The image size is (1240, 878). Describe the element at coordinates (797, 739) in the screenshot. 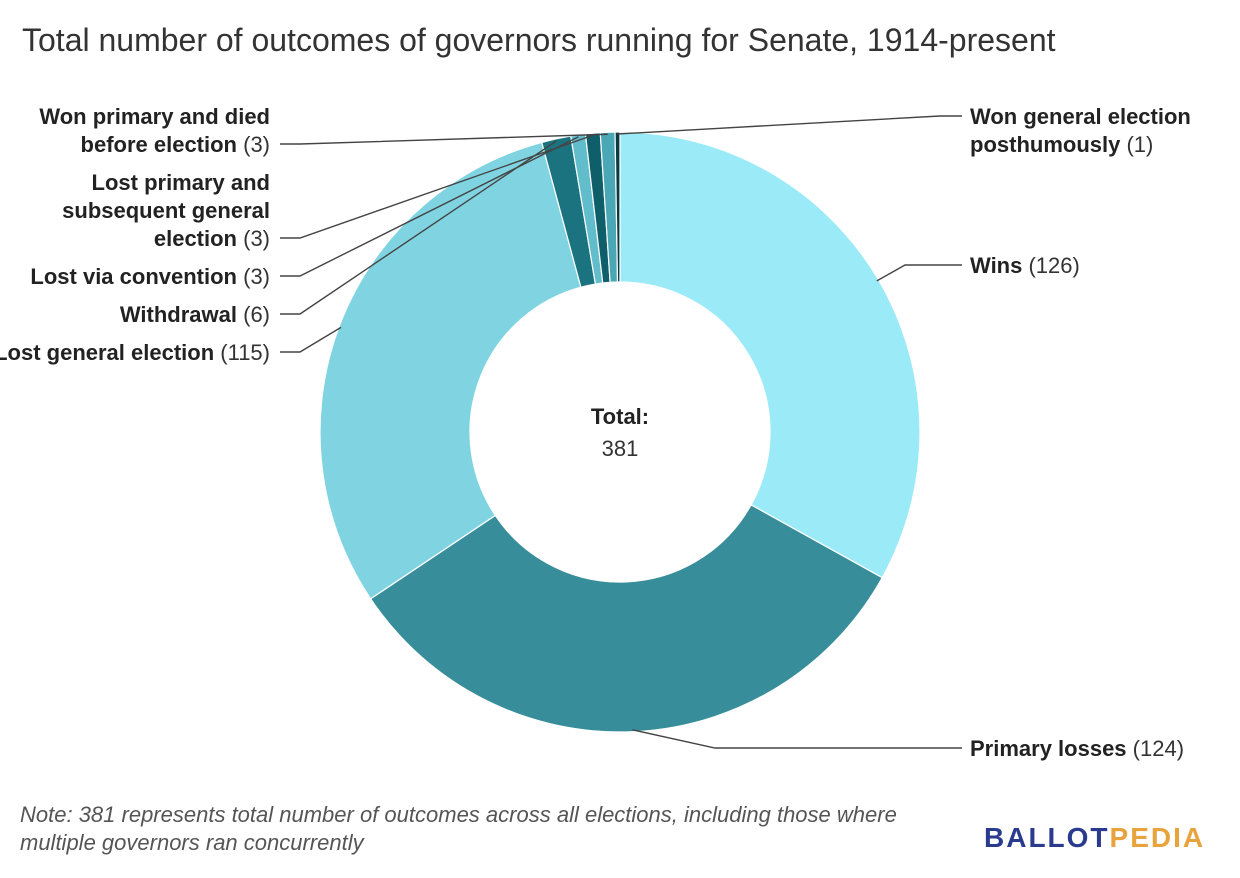

I see `leader-line-primary-losses` at that location.